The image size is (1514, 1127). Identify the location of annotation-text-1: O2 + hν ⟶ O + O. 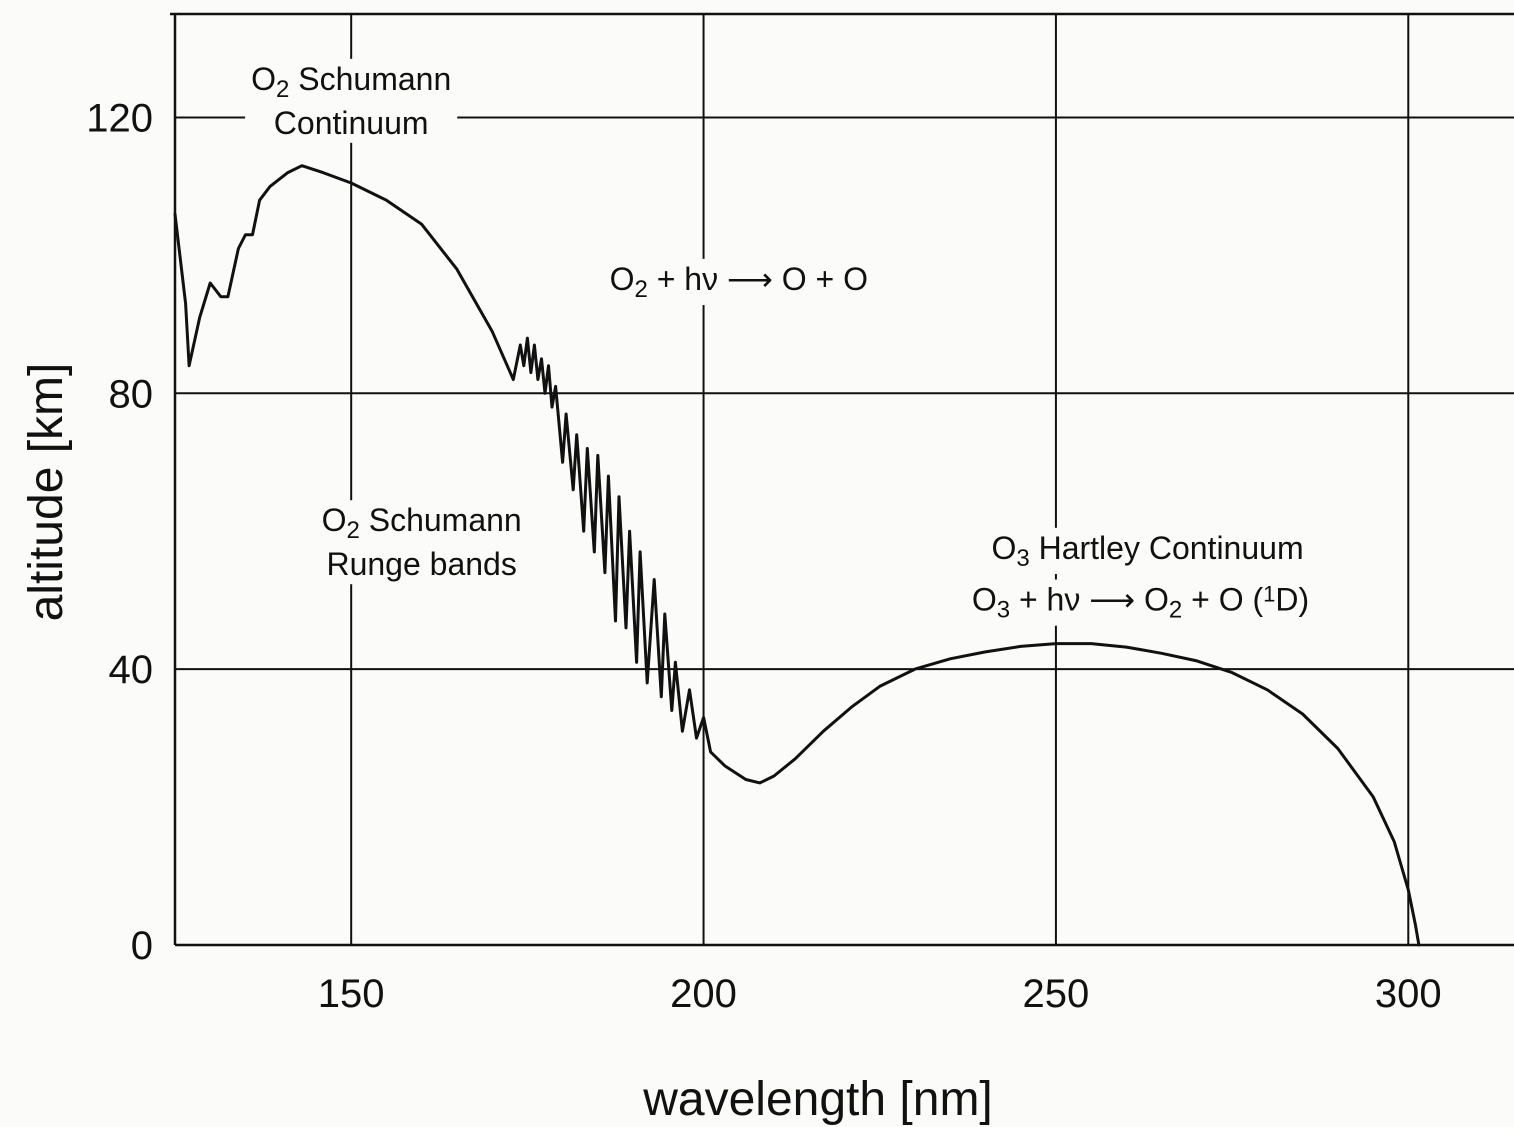
(739, 282).